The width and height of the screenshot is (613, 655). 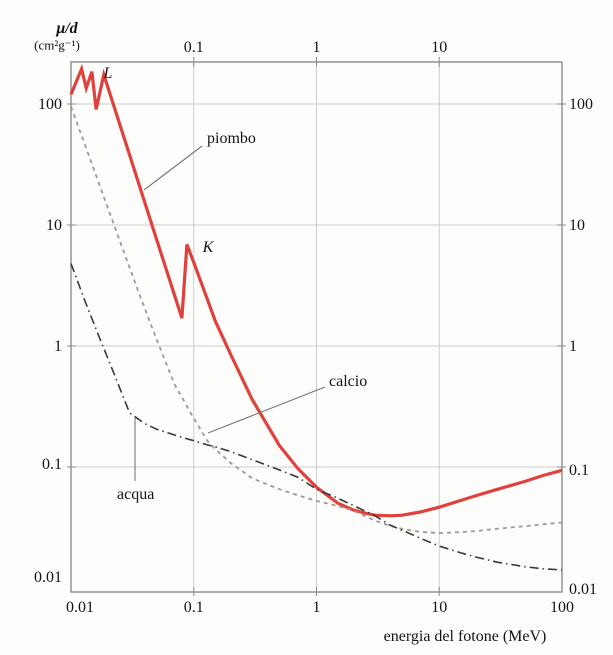 I want to click on y-tick-label-left: 10, so click(x=54, y=225).